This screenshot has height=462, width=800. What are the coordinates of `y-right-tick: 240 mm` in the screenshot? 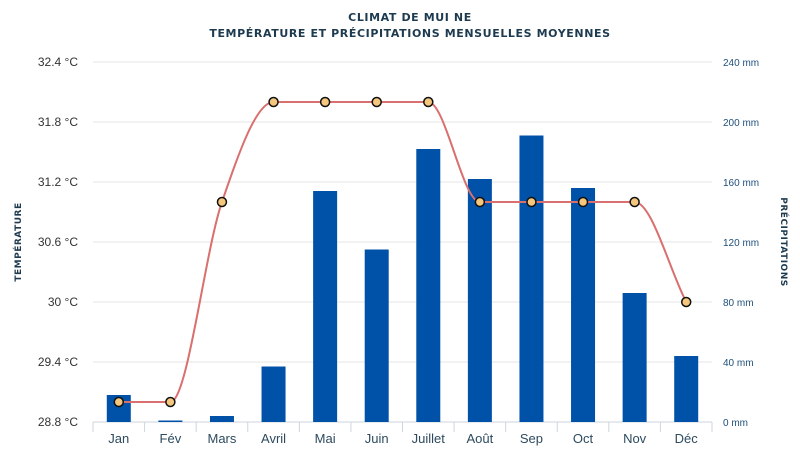 It's located at (741, 63).